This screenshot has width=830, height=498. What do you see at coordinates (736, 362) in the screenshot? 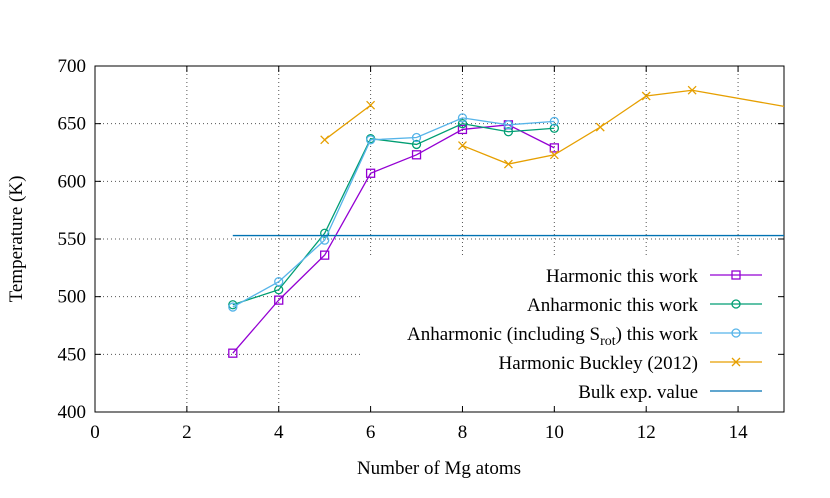
I see `legend-marker-harmonic-buckley-2012` at bounding box center [736, 362].